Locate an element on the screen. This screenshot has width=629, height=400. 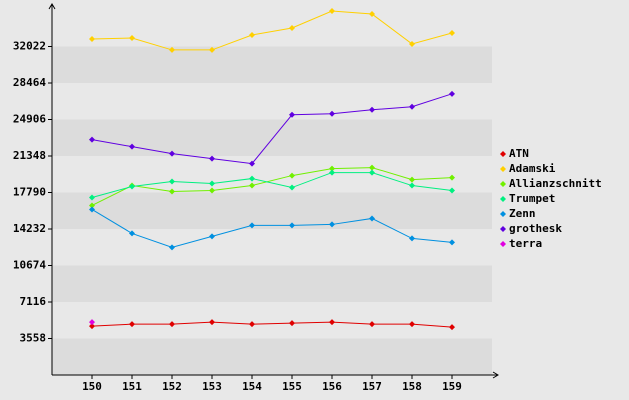
y-tick-label: 7116 is located at coordinates (33, 301).